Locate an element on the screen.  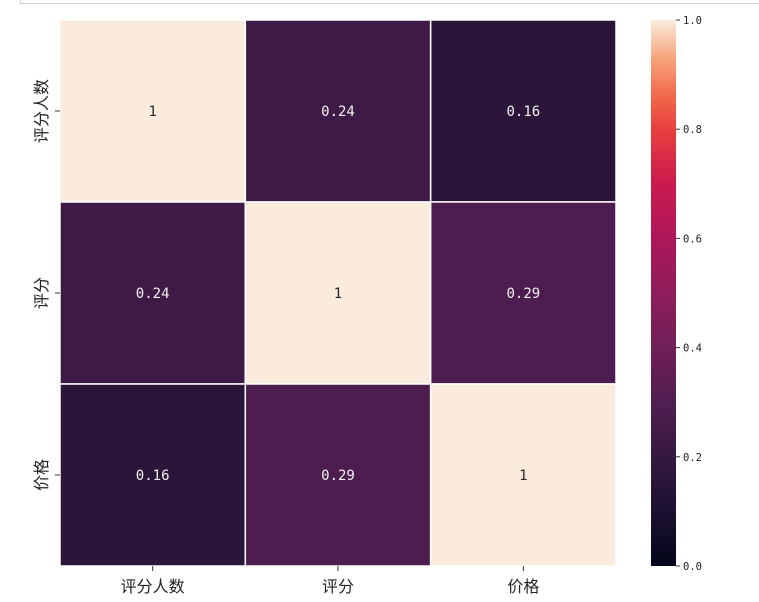
colorbar-tick-label: 0.6 is located at coordinates (692, 239).